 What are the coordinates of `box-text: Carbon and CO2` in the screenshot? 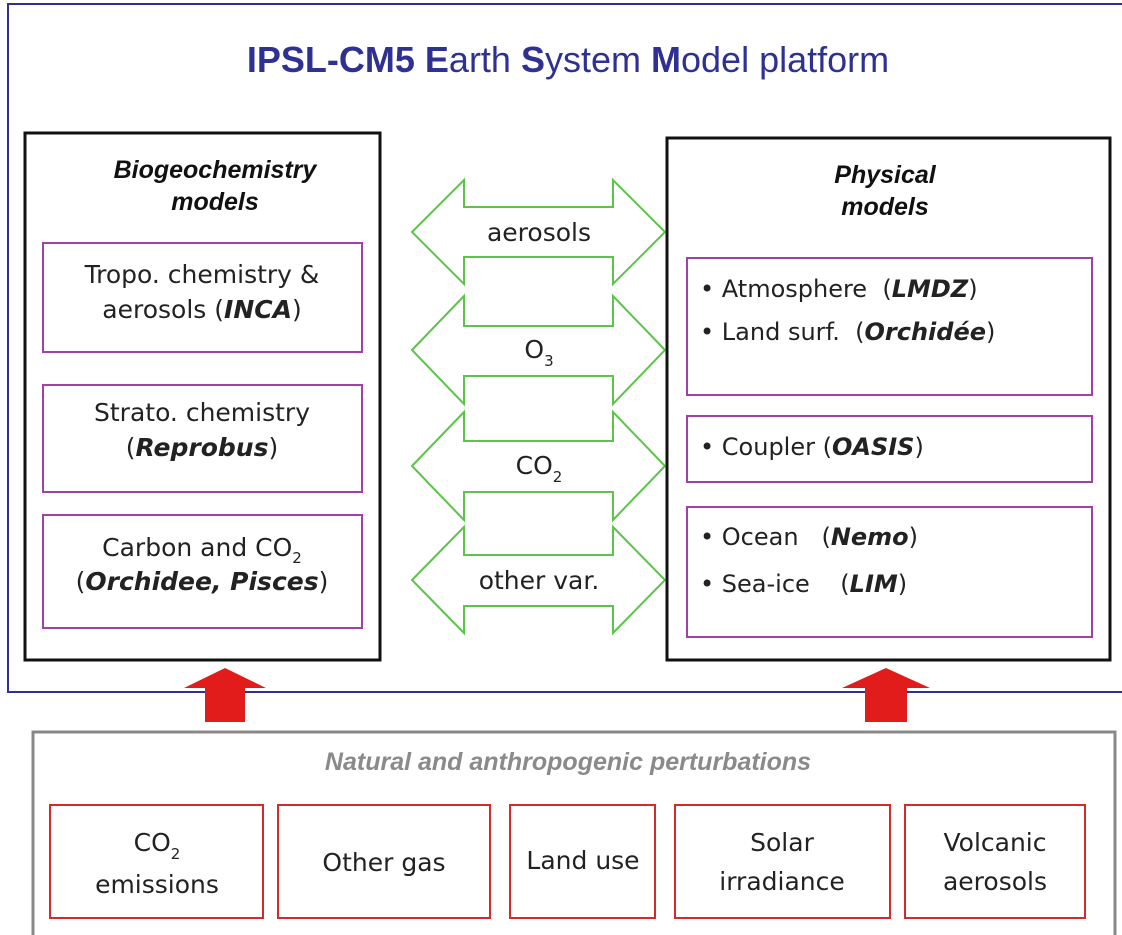 It's located at (202, 550).